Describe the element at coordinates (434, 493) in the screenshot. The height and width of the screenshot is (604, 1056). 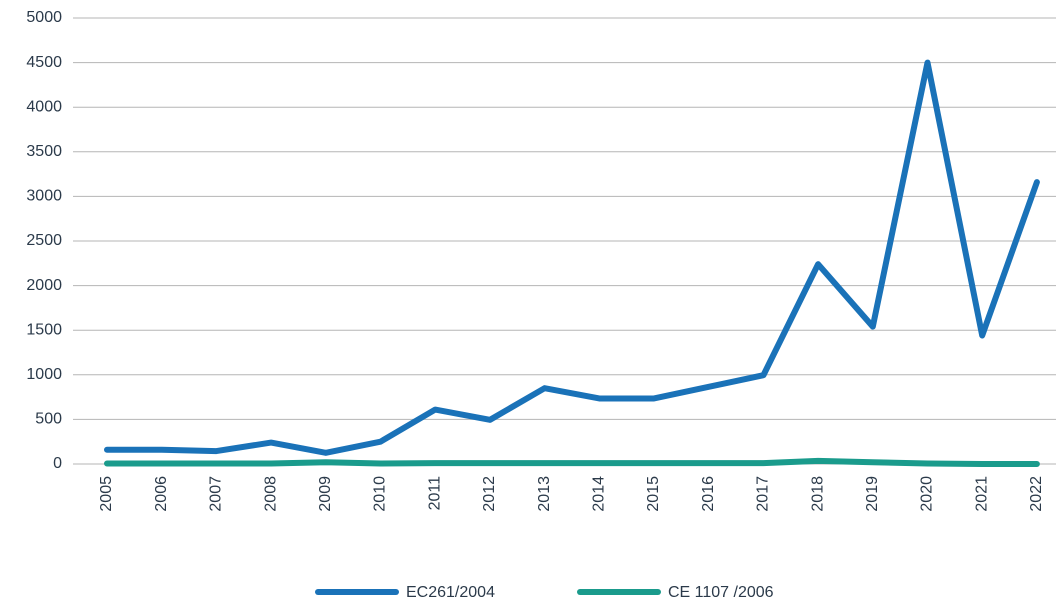
I see `x-tick-label: 2011` at that location.